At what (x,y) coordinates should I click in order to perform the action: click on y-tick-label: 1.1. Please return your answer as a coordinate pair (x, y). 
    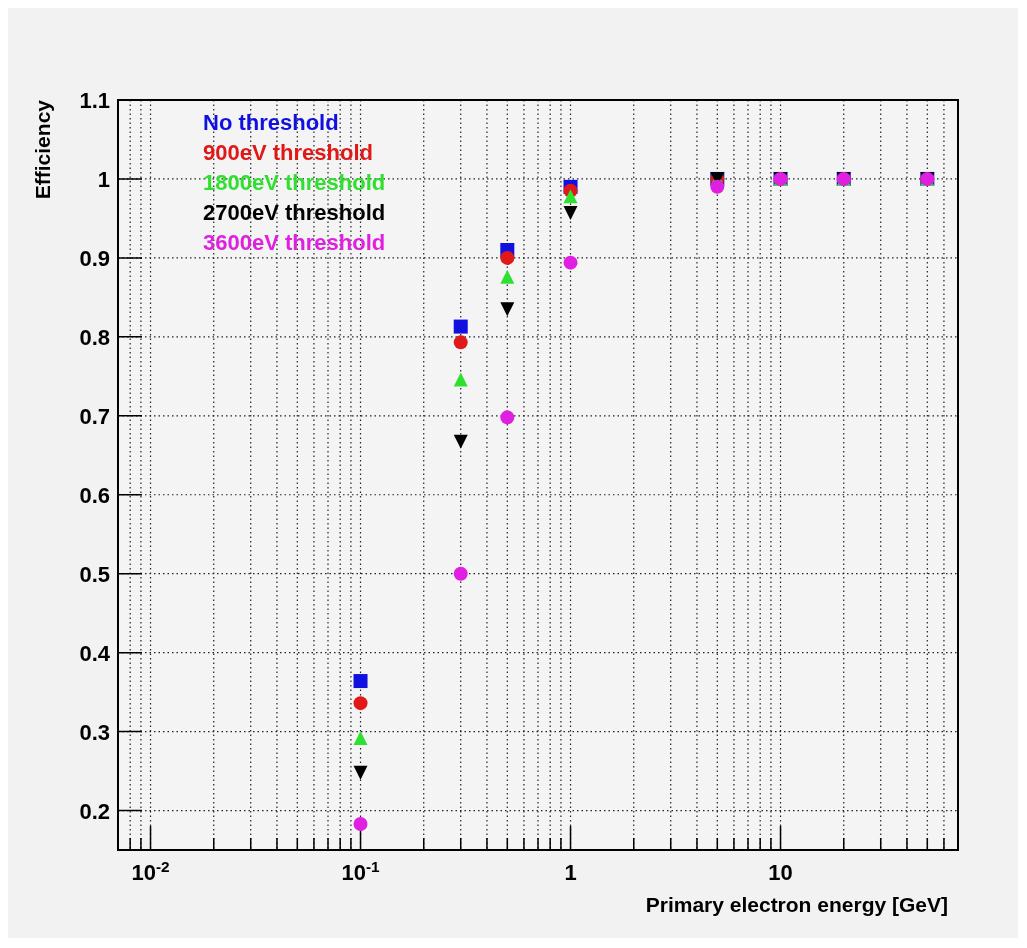
    Looking at the image, I should click on (94, 100).